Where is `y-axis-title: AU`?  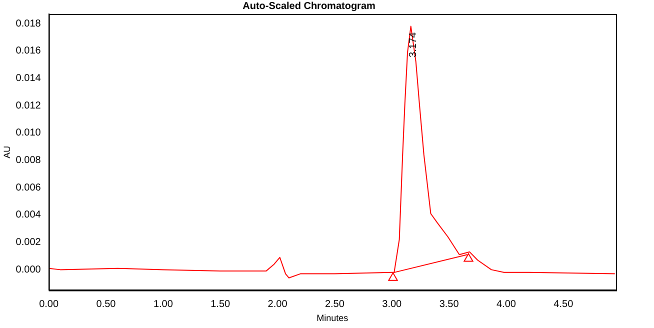 y-axis-title: AU is located at coordinates (7, 152).